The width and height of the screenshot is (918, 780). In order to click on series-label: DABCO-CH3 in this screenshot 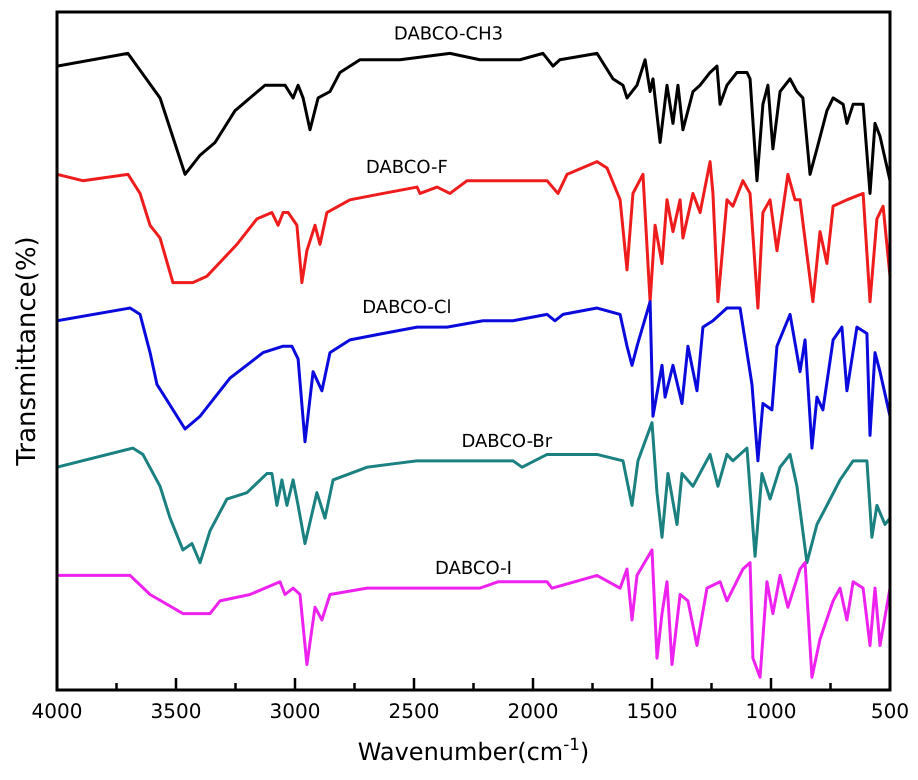, I will do `click(449, 33)`.